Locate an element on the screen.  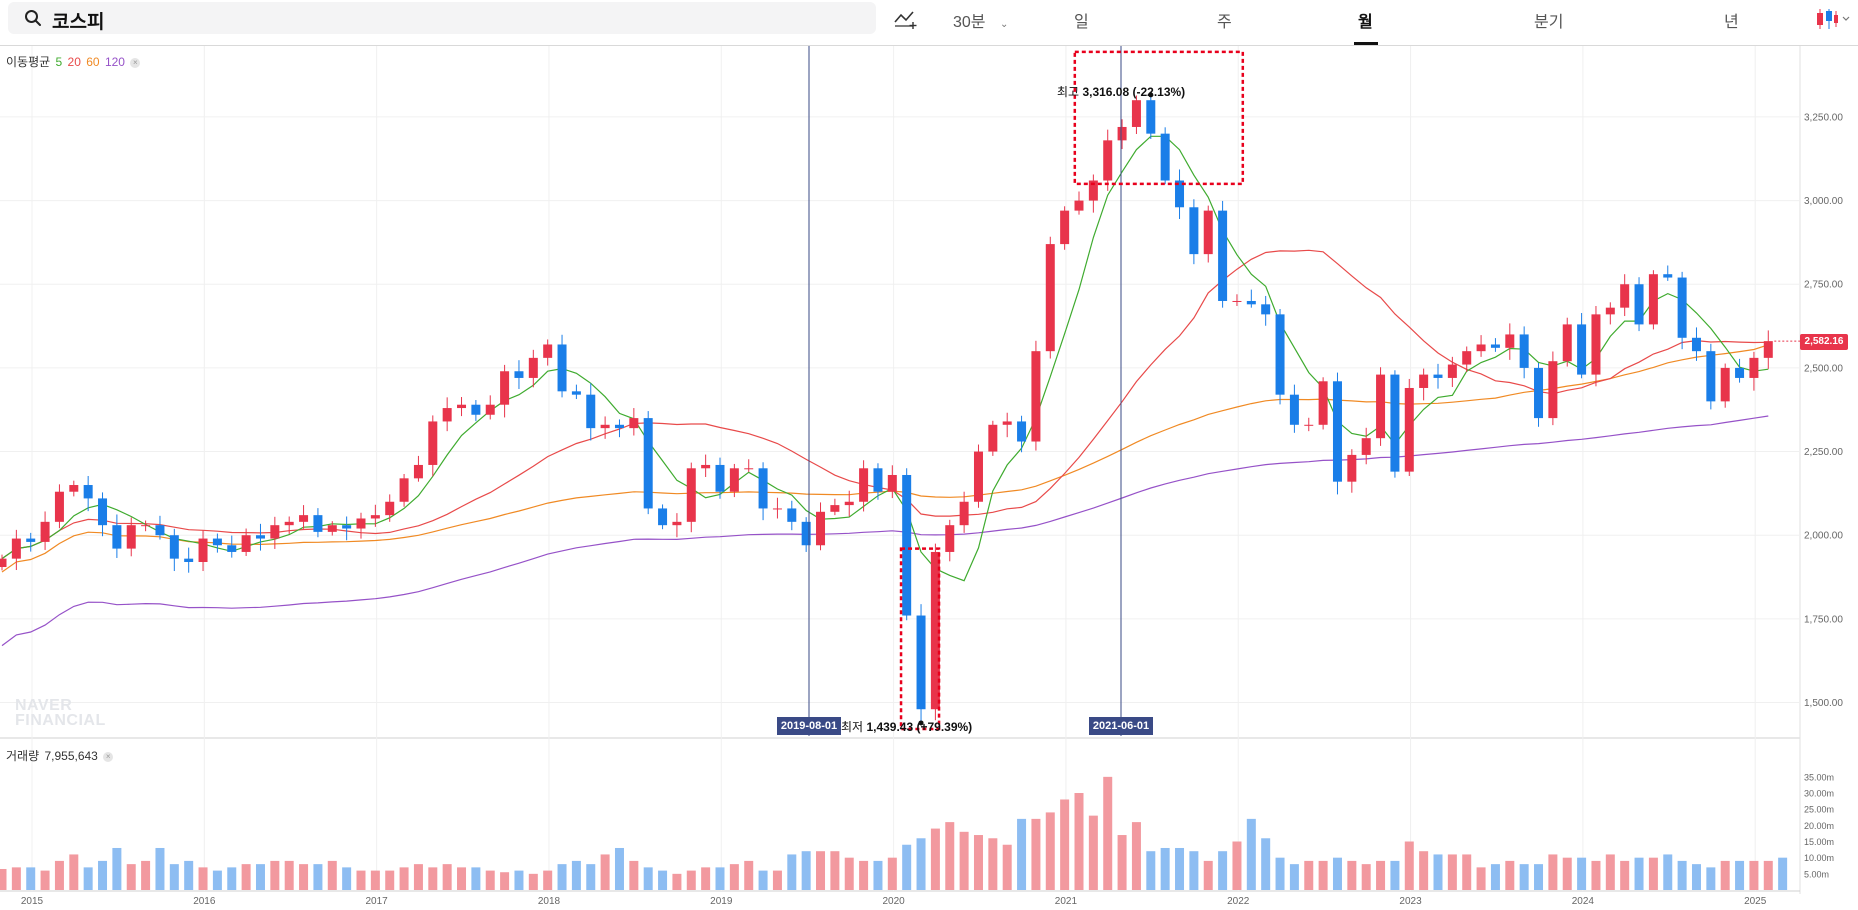
low-value: 1,439.43 (+79.39%) is located at coordinates (919, 727).